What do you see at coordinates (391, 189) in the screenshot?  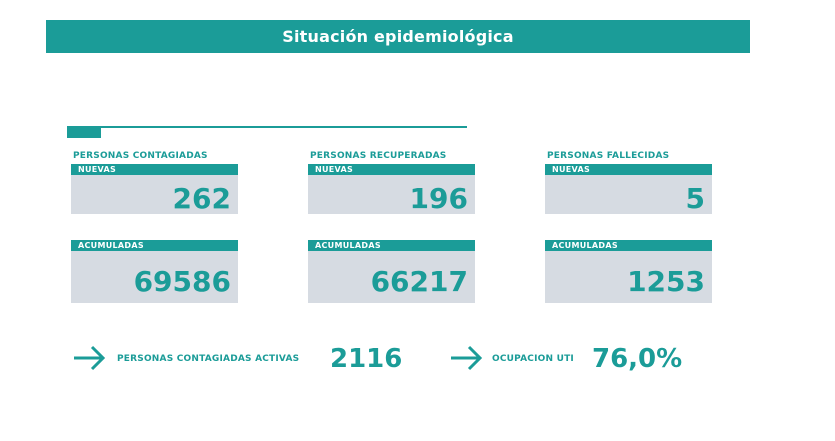 I see `card-recuperadas-nuevas: NUEVAS 196` at bounding box center [391, 189].